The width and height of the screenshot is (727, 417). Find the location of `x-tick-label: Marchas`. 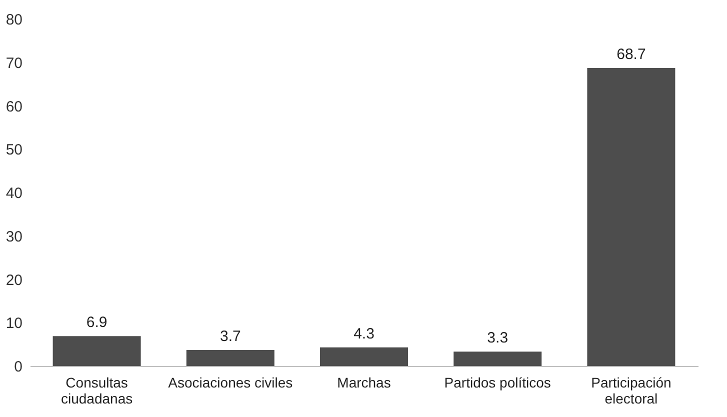

x-tick-label: Marchas is located at coordinates (364, 382).